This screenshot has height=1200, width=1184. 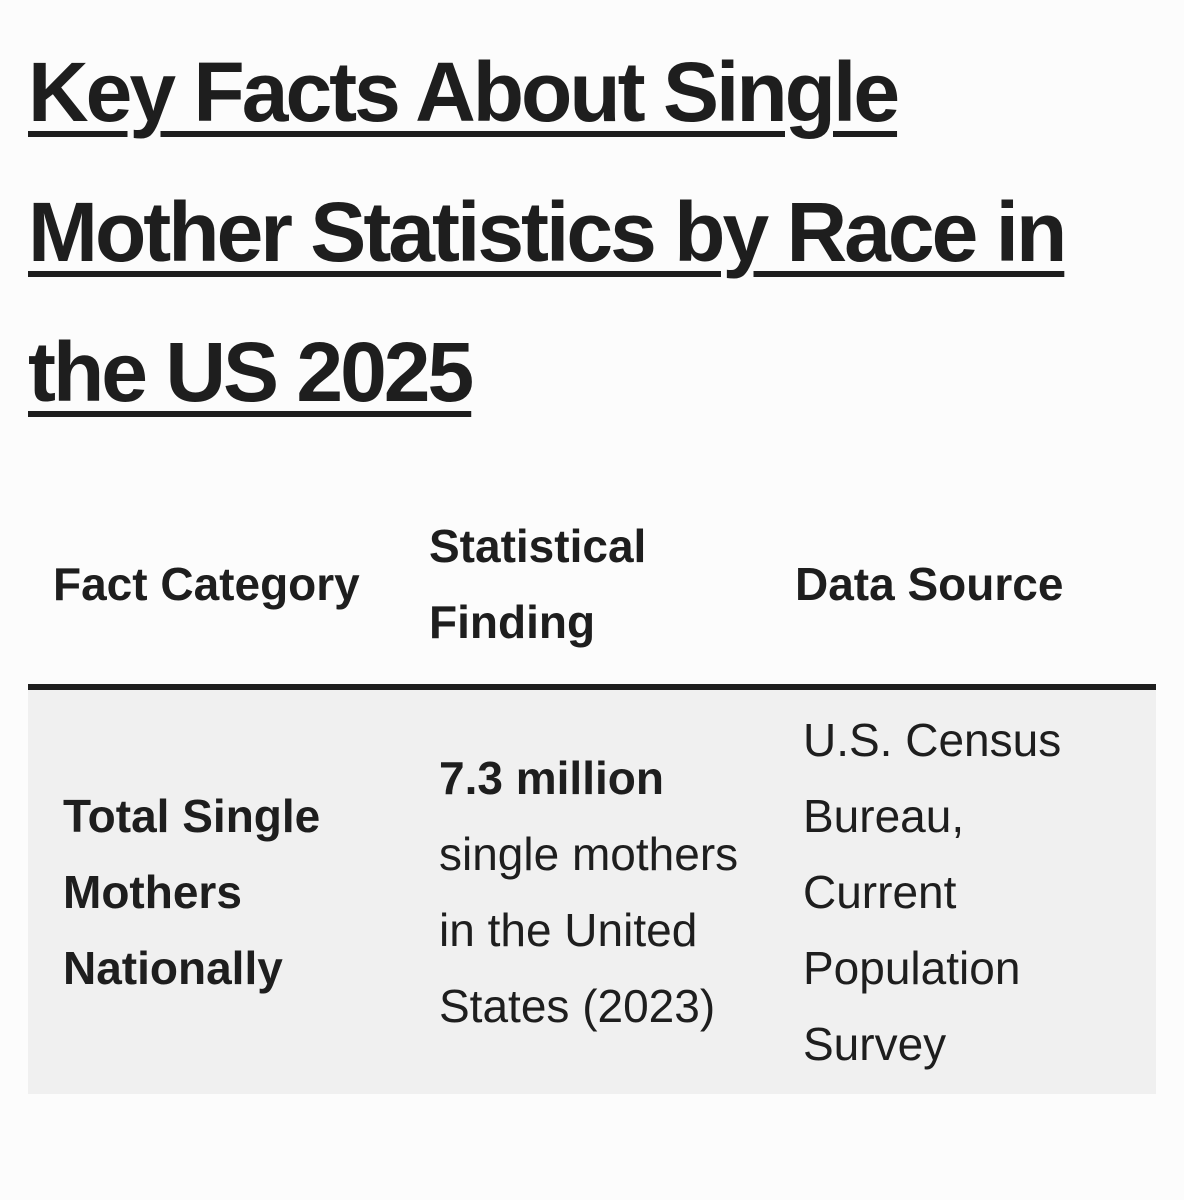 I want to click on cell-fact-category: Total Single Mothers Nationally, so click(x=228, y=890).